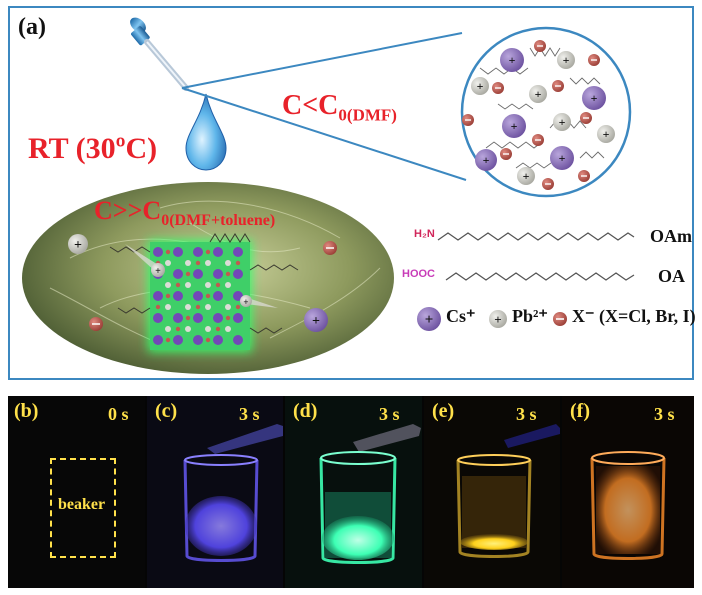  Describe the element at coordinates (389, 414) in the screenshot. I see `panel-d-time: 3 s` at that location.